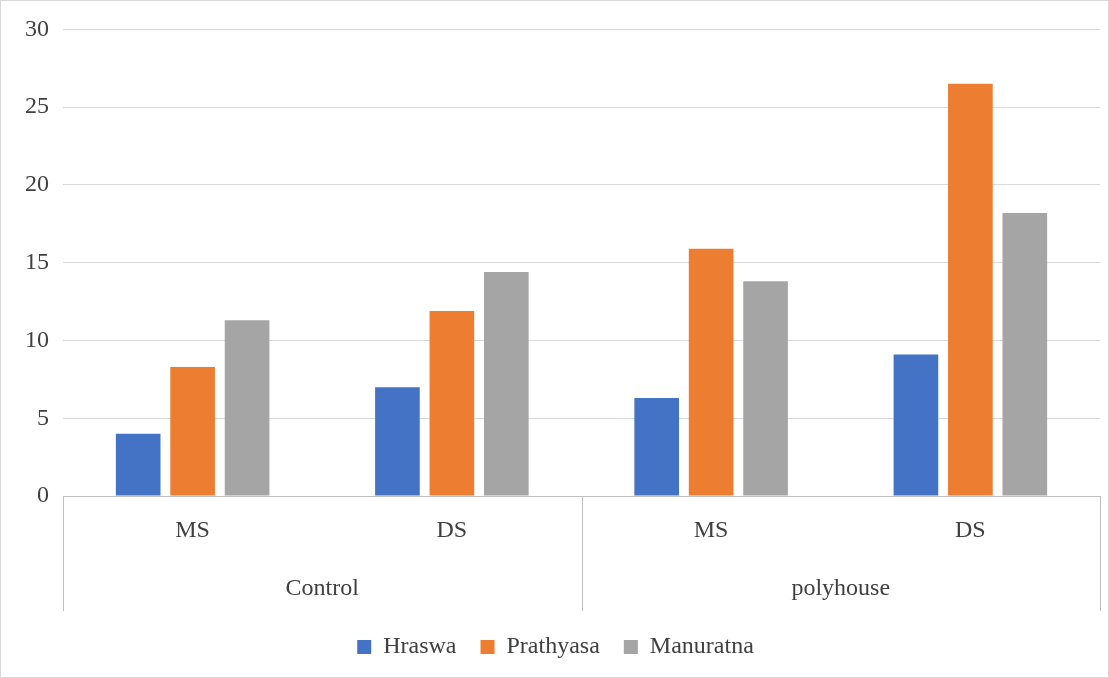  Describe the element at coordinates (37, 183) in the screenshot. I see `y-tick-label: 20` at that location.